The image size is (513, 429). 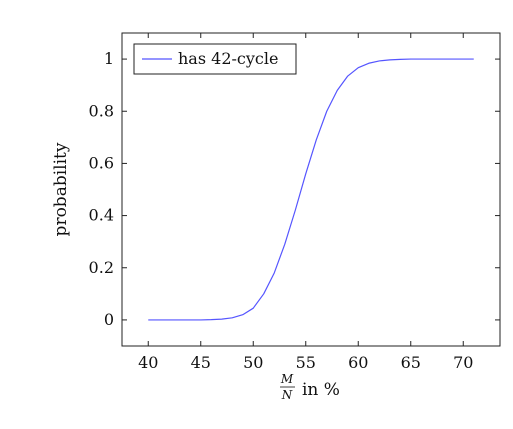 What do you see at coordinates (148, 362) in the screenshot?
I see `x-tick-label: 40` at bounding box center [148, 362].